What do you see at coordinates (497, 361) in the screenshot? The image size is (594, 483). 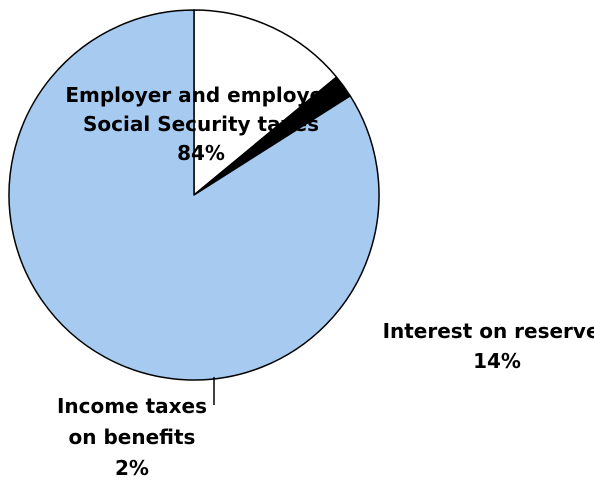 I see `slice-label-line: 14%` at bounding box center [497, 361].